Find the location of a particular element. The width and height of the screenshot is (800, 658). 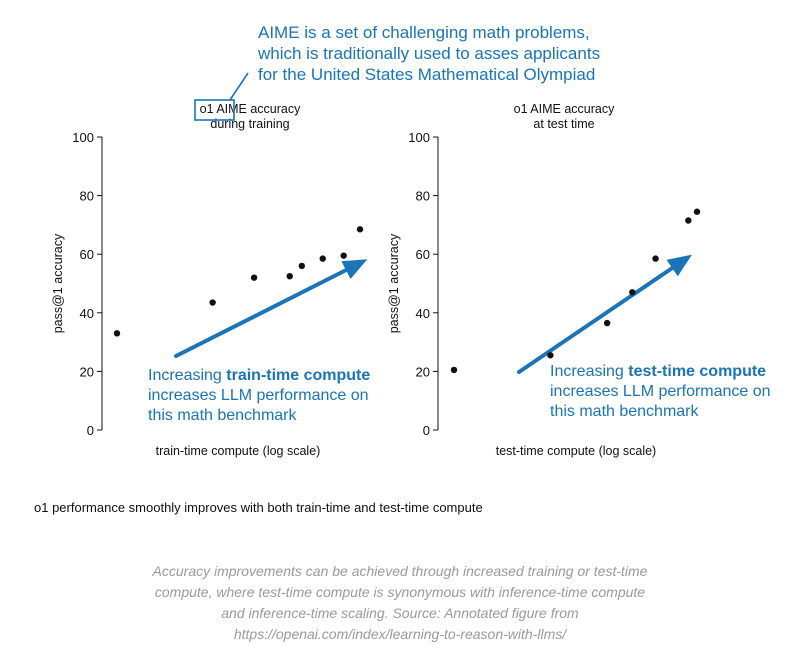

title-line-2: at test time is located at coordinates (564, 124).